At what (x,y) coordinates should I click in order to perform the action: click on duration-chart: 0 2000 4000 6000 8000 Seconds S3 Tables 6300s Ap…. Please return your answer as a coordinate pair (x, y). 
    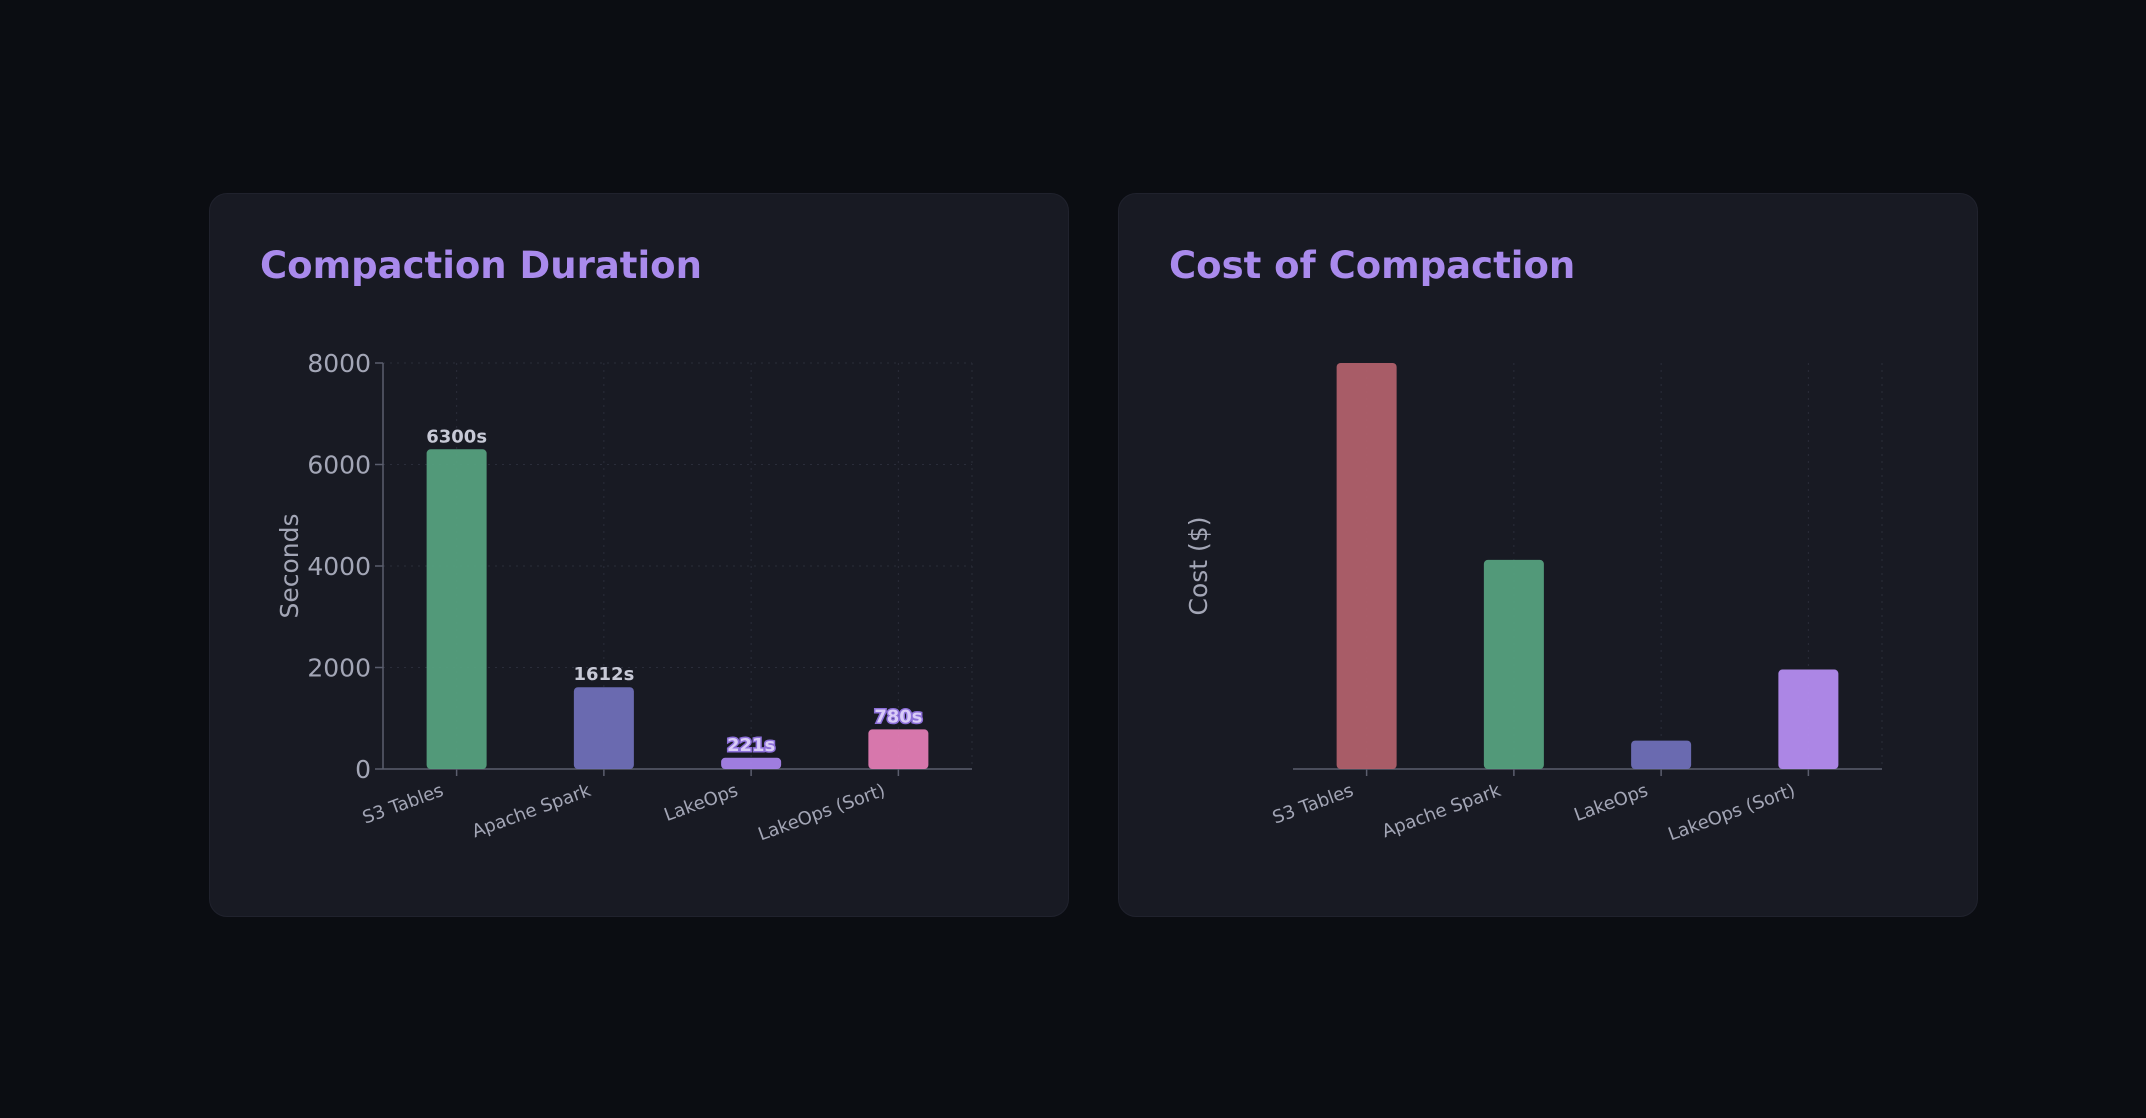
    Looking at the image, I should click on (624, 597).